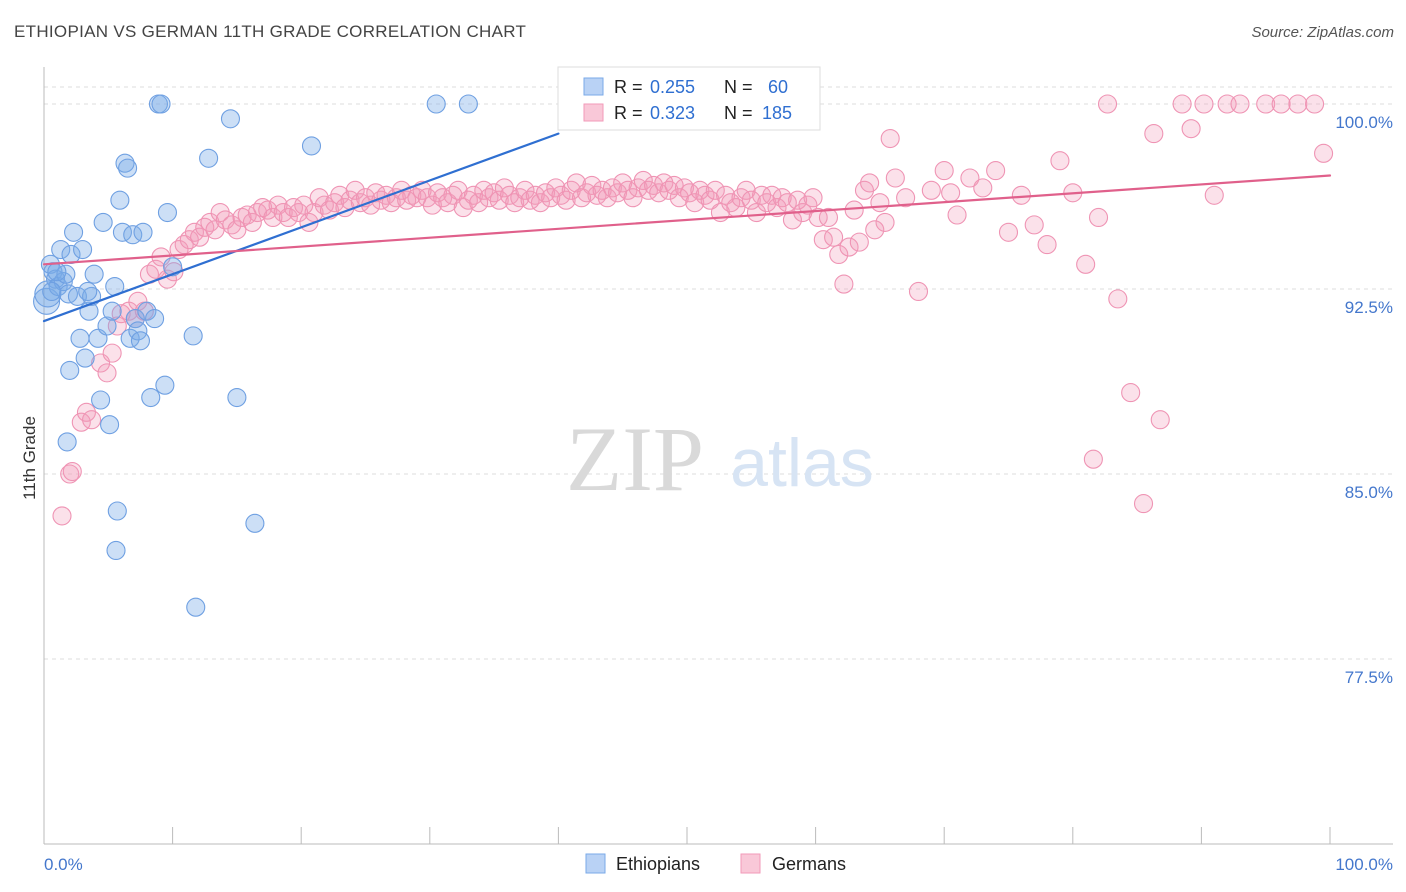 This screenshot has height=892, width=1406. I want to click on legend-r-label-2: R =, so click(628, 113).